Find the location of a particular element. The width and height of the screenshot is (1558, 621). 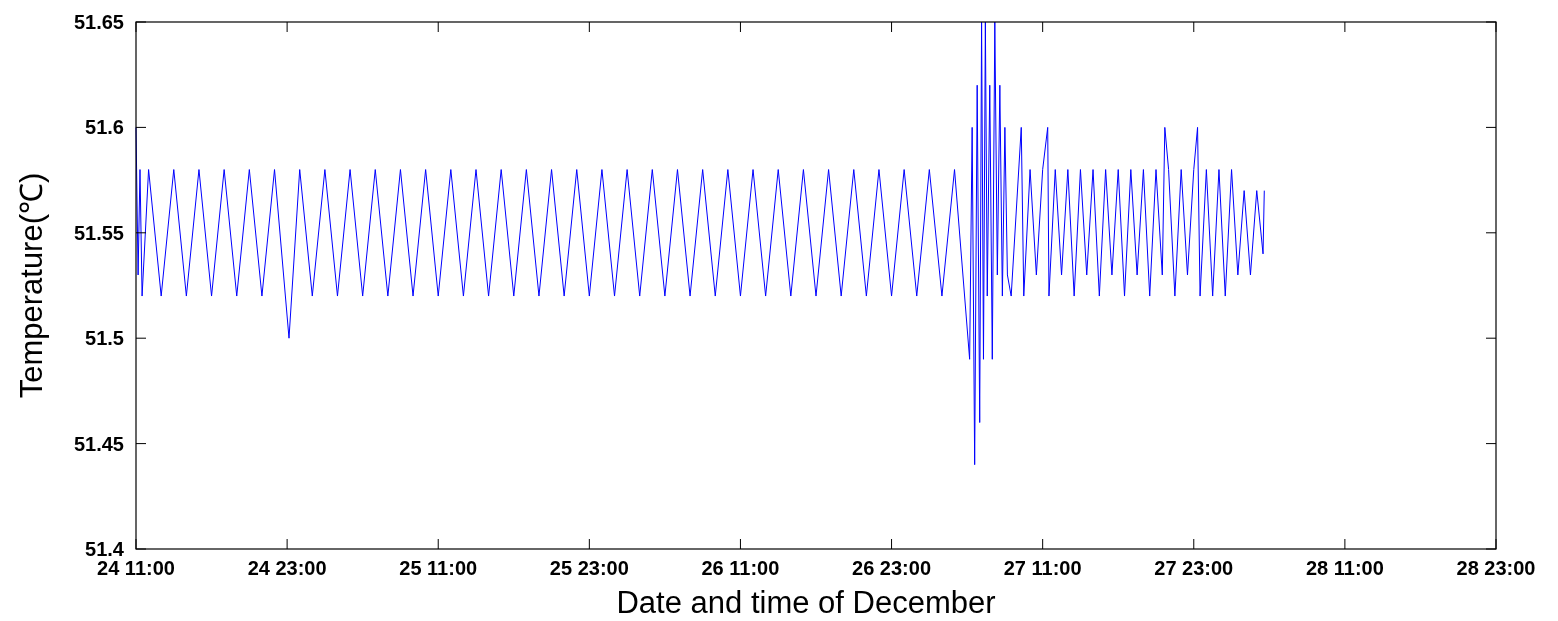

y-axis-title: Temperature(℃) is located at coordinates (31, 285).